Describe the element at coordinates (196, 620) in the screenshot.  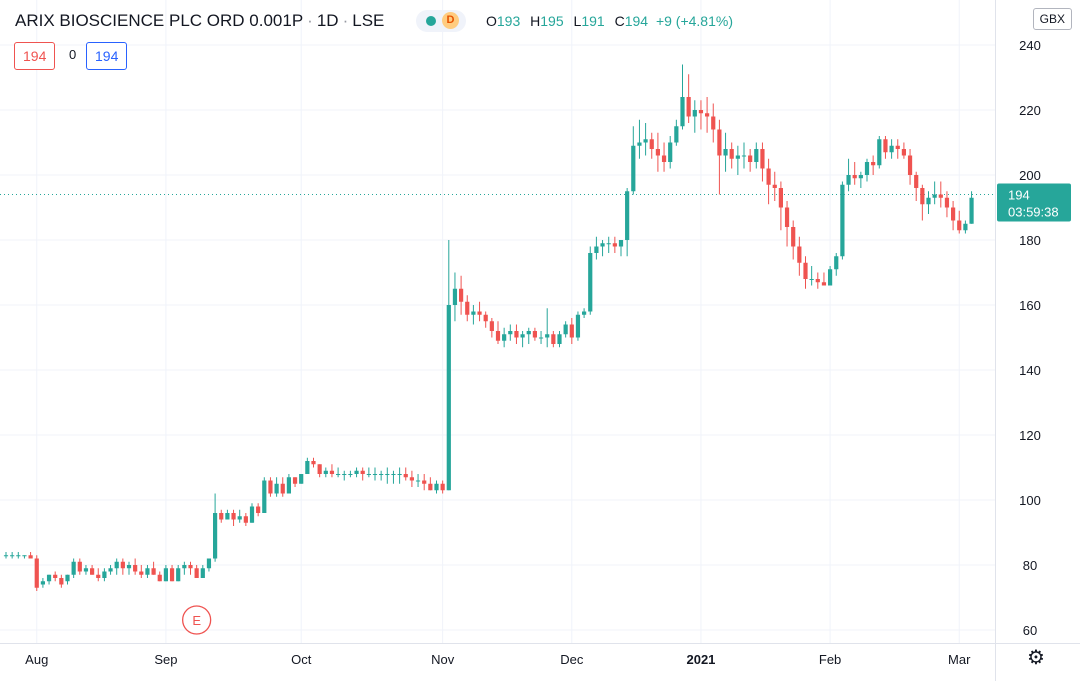
I see `earnings-marker-icon` at that location.